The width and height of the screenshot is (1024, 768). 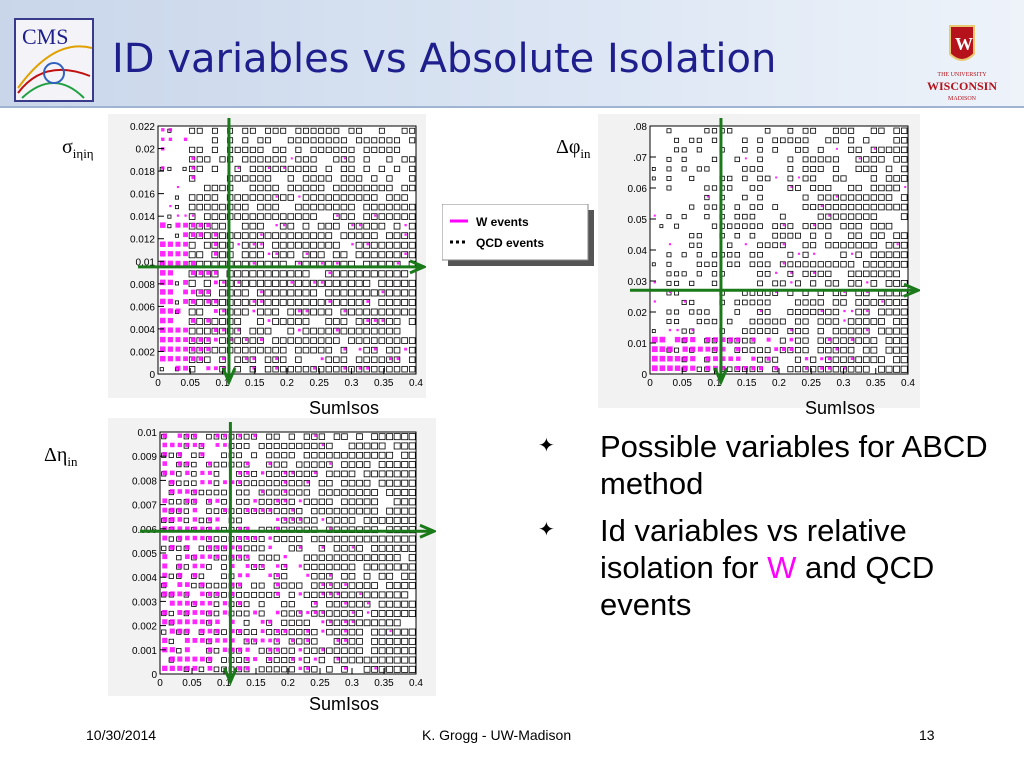 What do you see at coordinates (224, 683) in the screenshot?
I see `x-tick-label: 0.1` at bounding box center [224, 683].